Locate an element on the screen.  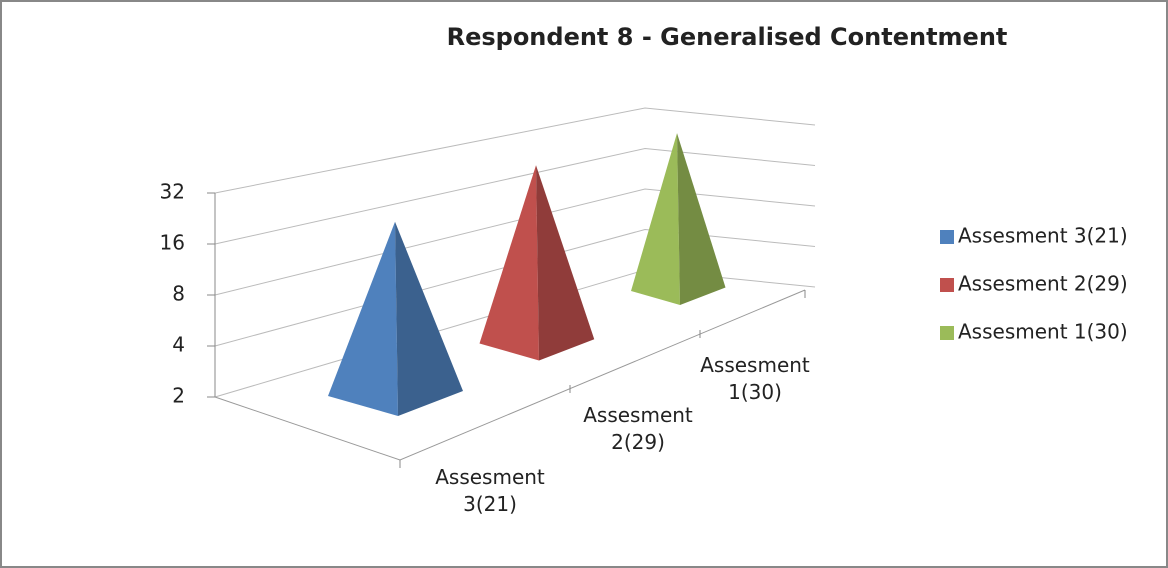
x-tick-label: Assesment 1(30) is located at coordinates (755, 378).